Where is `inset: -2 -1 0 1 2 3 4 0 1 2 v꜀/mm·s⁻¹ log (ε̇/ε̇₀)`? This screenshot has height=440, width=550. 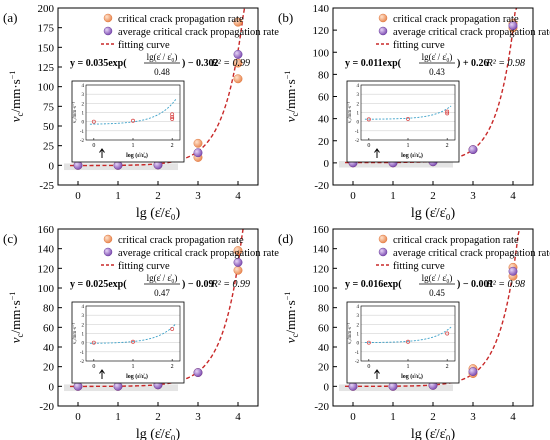
inset: -2 -1 0 1 2 3 4 0 1 2 v꜀/mm·s⁻¹ log (ε̇/ε̇₀) is located at coordinates (128, 342).